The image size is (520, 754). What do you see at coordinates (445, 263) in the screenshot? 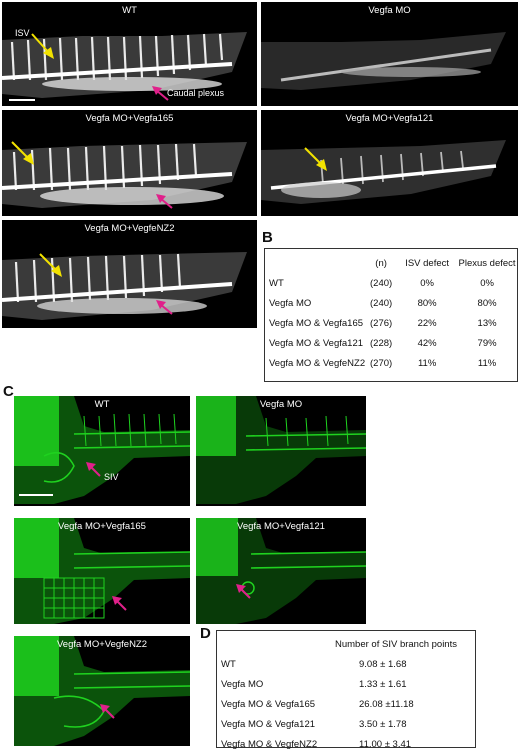
I see `table-header-row: (n) ISV defect Plexus defect` at bounding box center [445, 263].